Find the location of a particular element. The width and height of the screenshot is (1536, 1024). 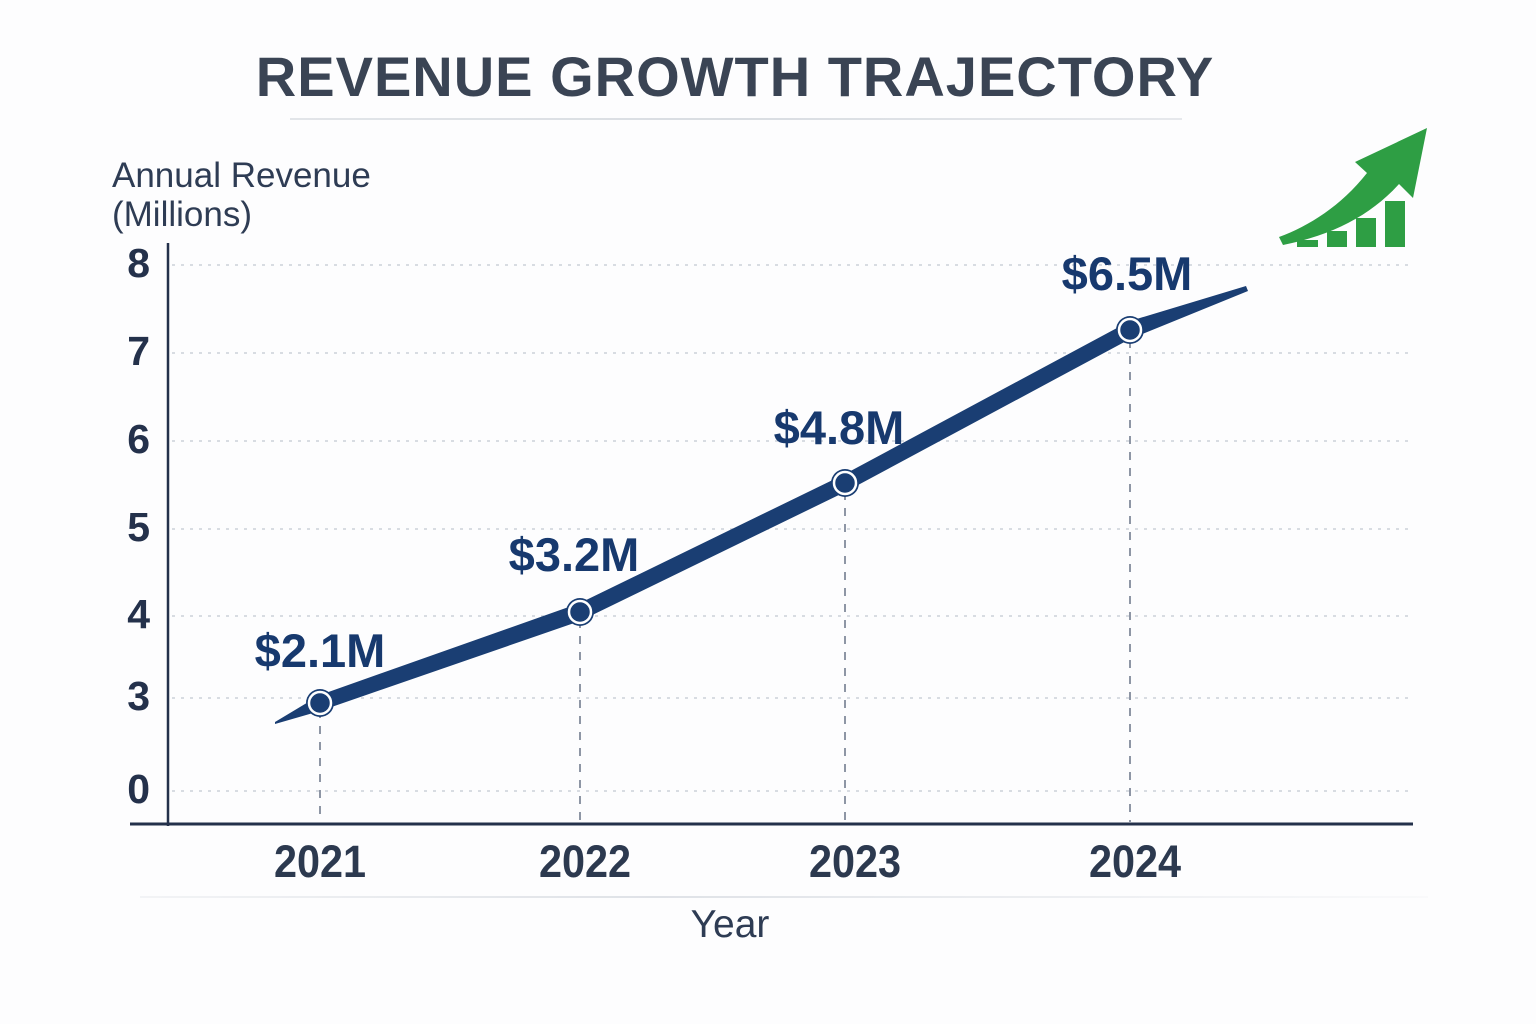

marker-2024 is located at coordinates (1130, 330).